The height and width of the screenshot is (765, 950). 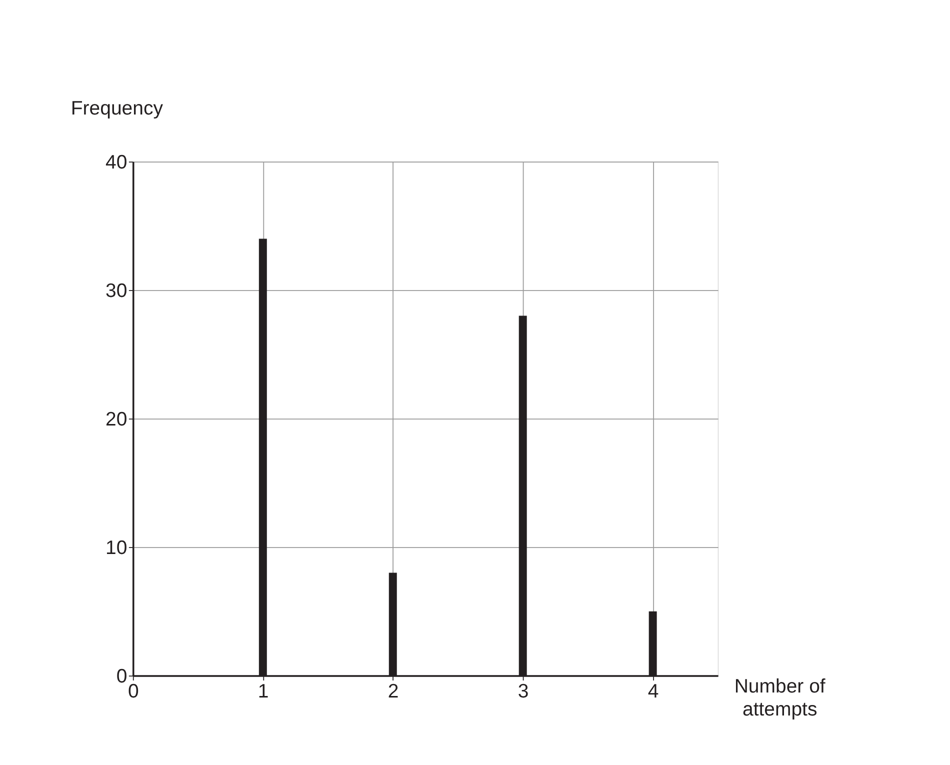 What do you see at coordinates (122, 676) in the screenshot?
I see `y-tick-label: 0` at bounding box center [122, 676].